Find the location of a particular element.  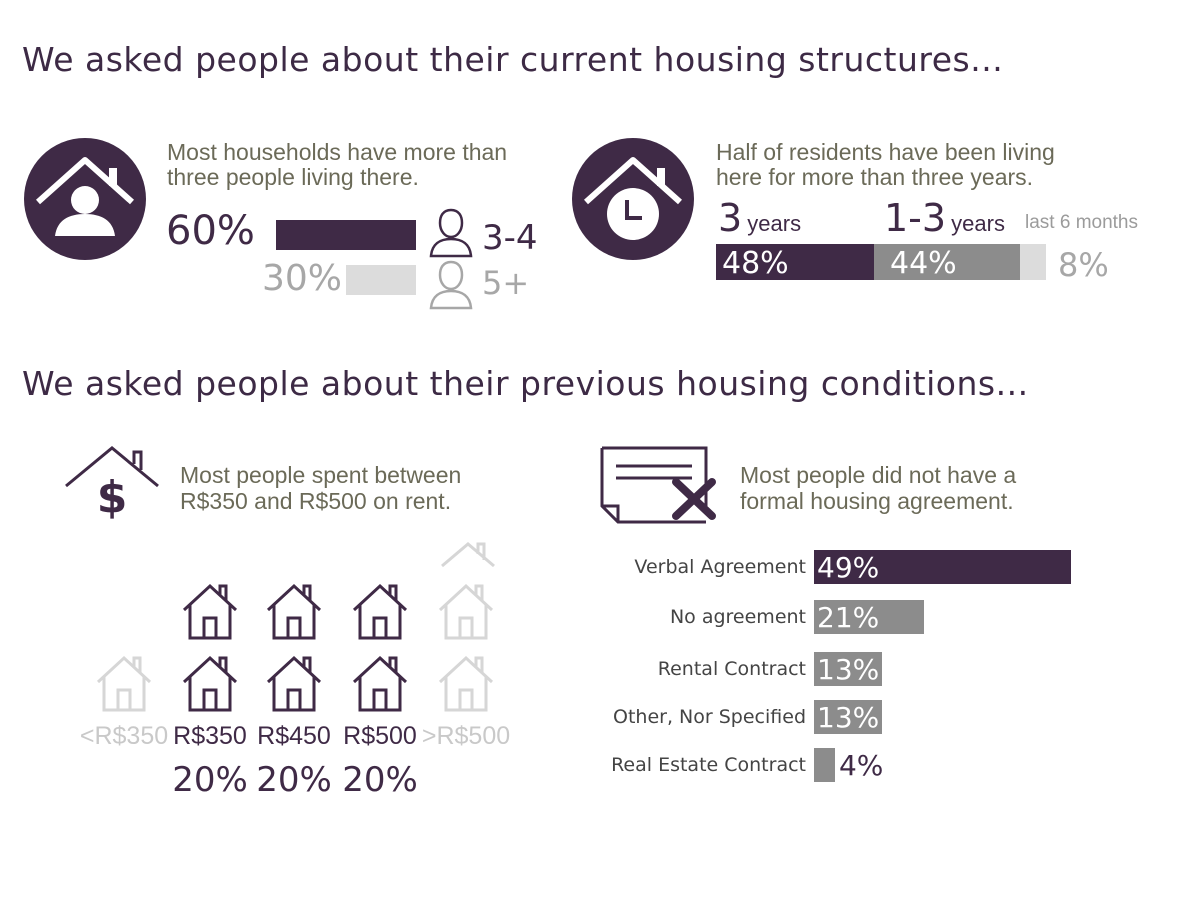

residence-cat-last-6-months: last 6 months is located at coordinates (1081, 222).